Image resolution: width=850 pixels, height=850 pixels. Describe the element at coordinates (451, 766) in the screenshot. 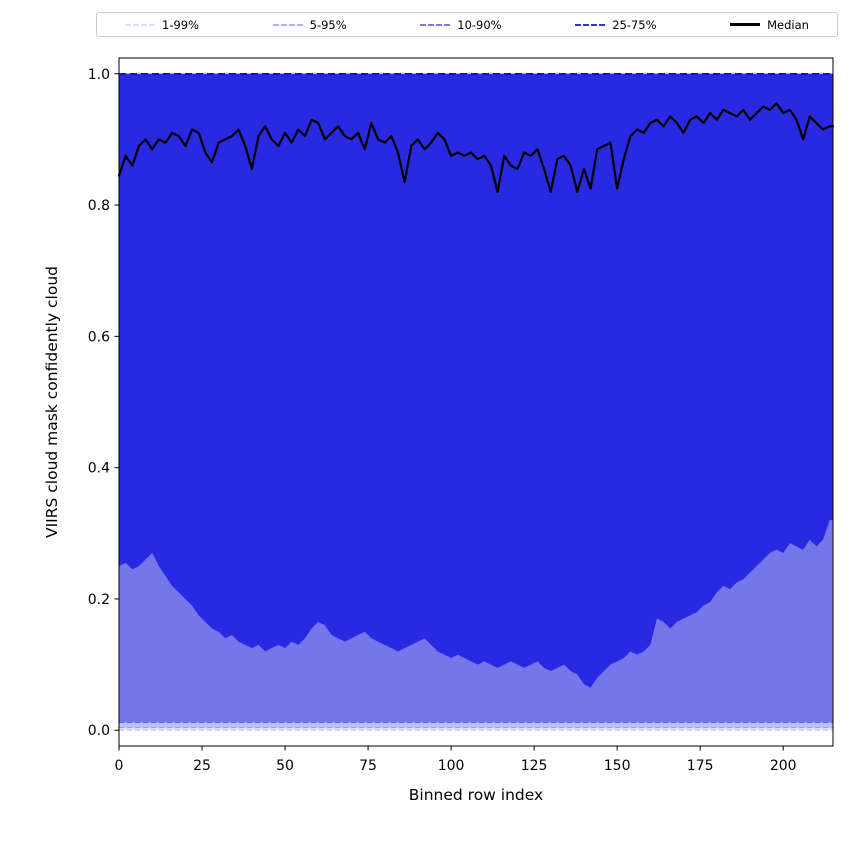

I see `x-tick-label: 100` at that location.